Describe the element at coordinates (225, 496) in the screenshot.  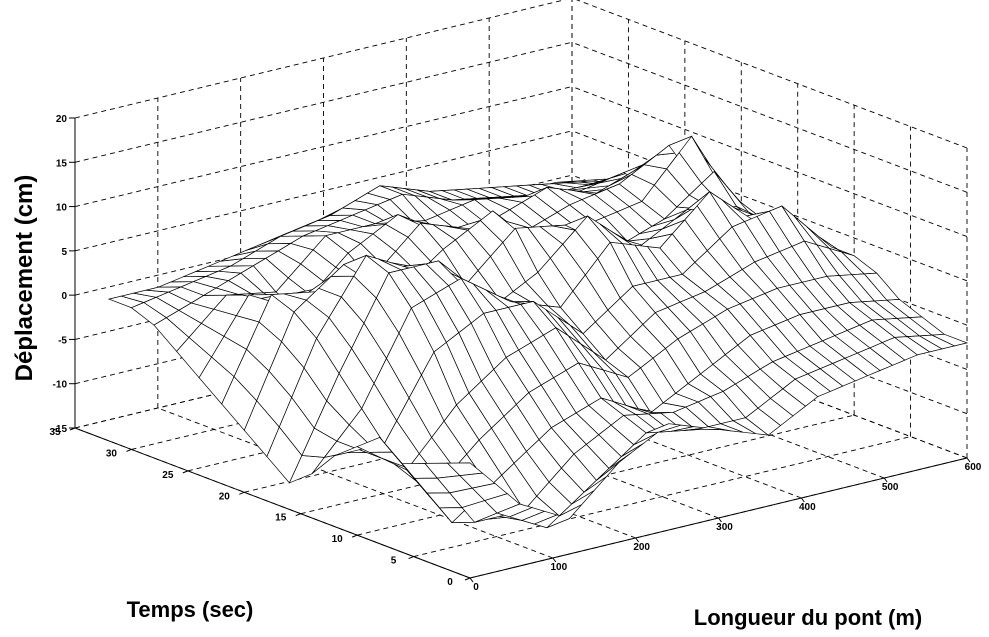
I see `y-tick-label: 20` at that location.